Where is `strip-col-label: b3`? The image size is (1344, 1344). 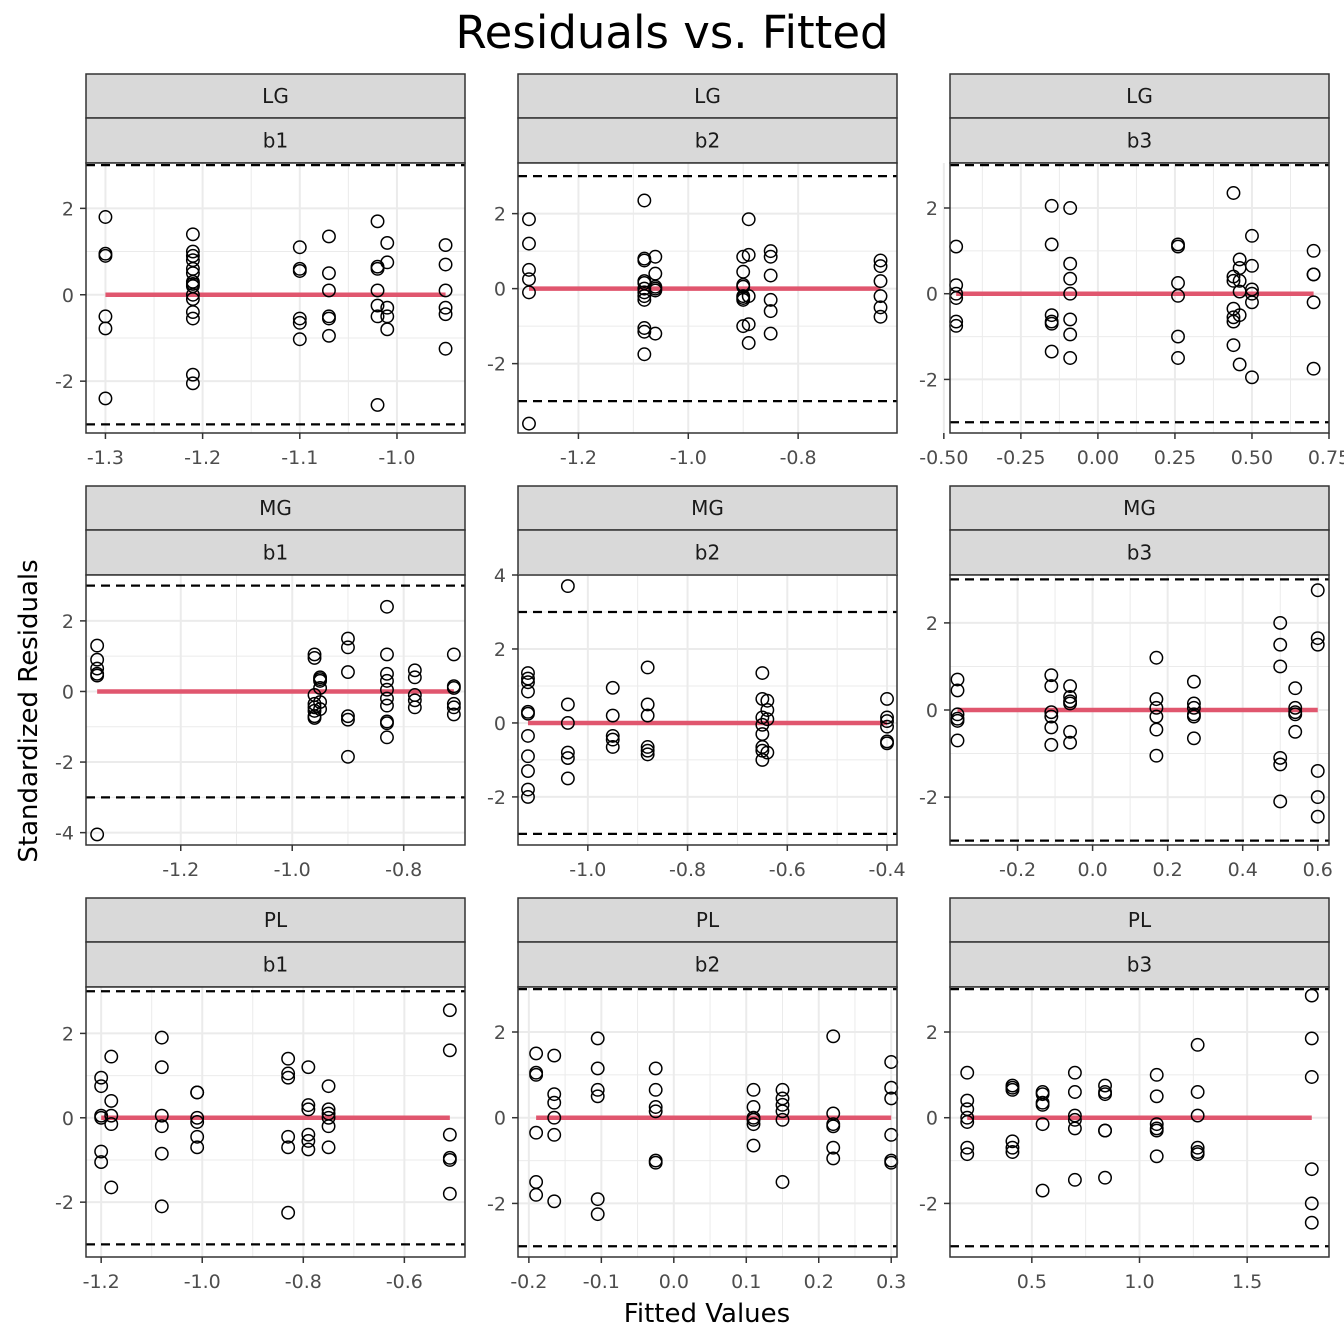
strip-col-label: b3 is located at coordinates (1139, 141).